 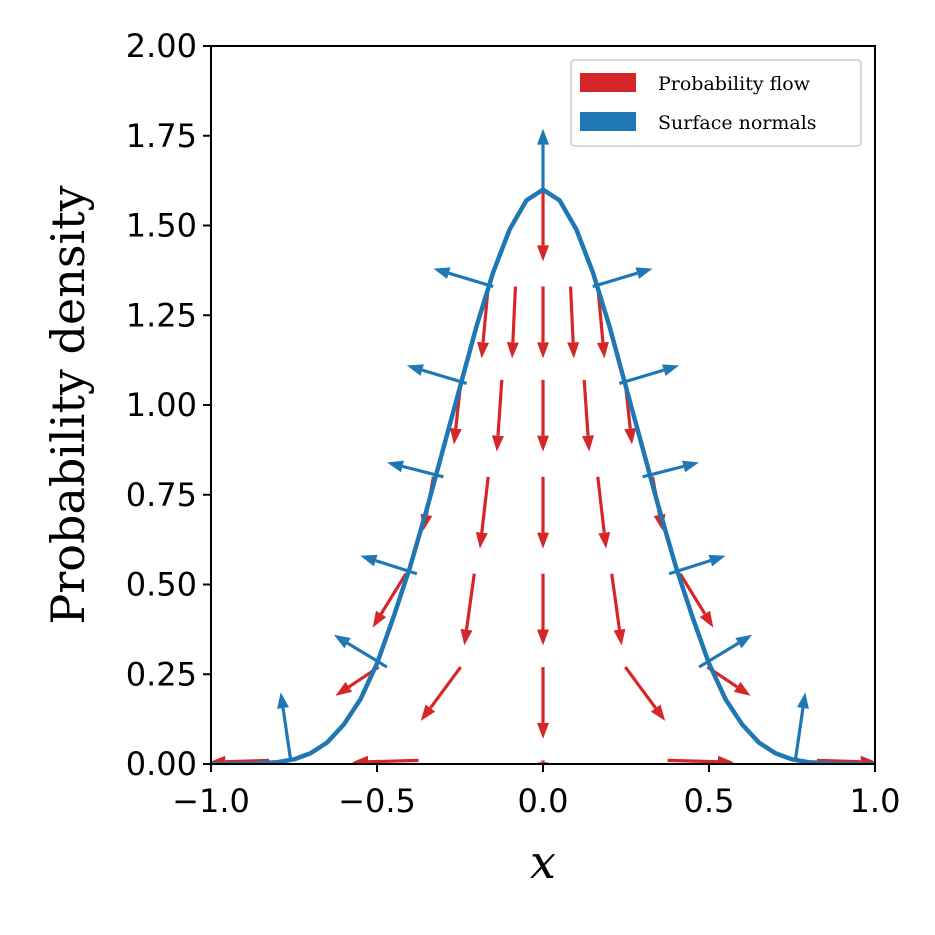 I want to click on x-tick-label: −1.0, so click(x=211, y=801).